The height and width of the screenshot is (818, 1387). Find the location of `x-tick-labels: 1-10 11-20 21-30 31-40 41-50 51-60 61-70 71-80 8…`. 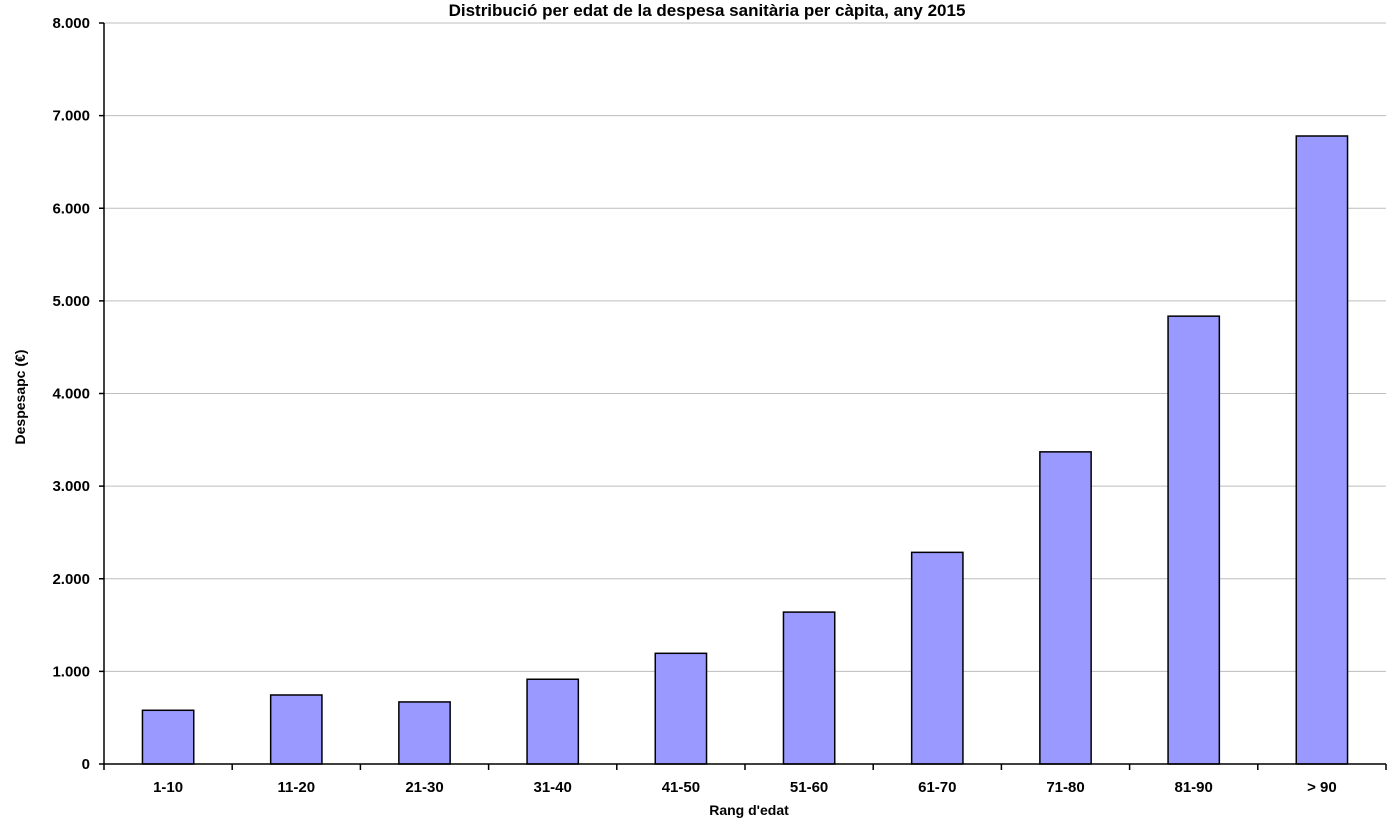

x-tick-labels: 1-10 11-20 21-30 31-40 41-50 51-60 61-70 71-80 8… is located at coordinates (745, 787).